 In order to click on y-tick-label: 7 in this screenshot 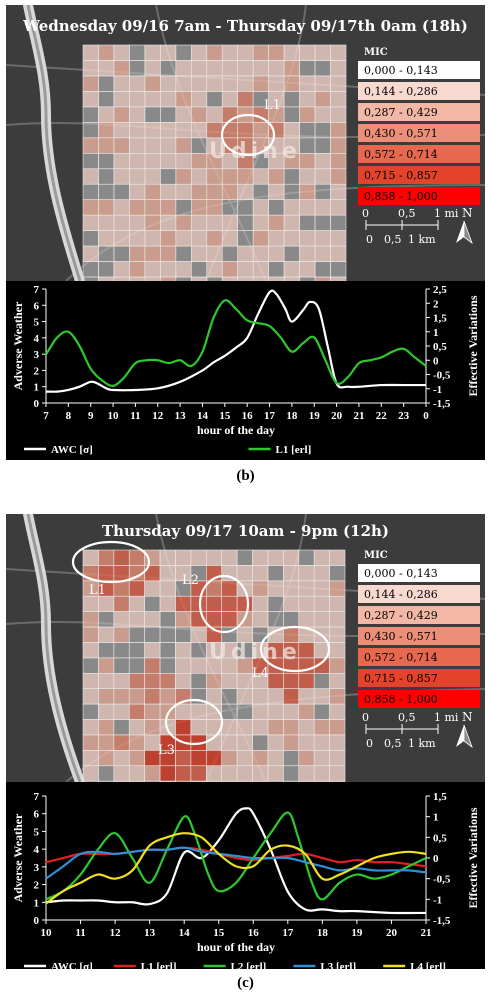, I will do `click(37, 290)`.